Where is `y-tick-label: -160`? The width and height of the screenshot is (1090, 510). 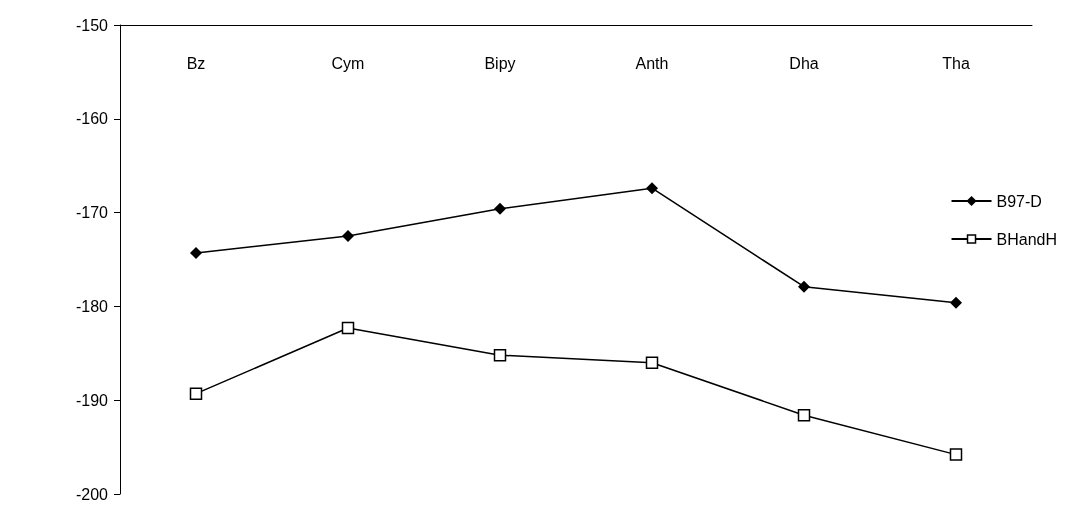 y-tick-label: -160 is located at coordinates (92, 119).